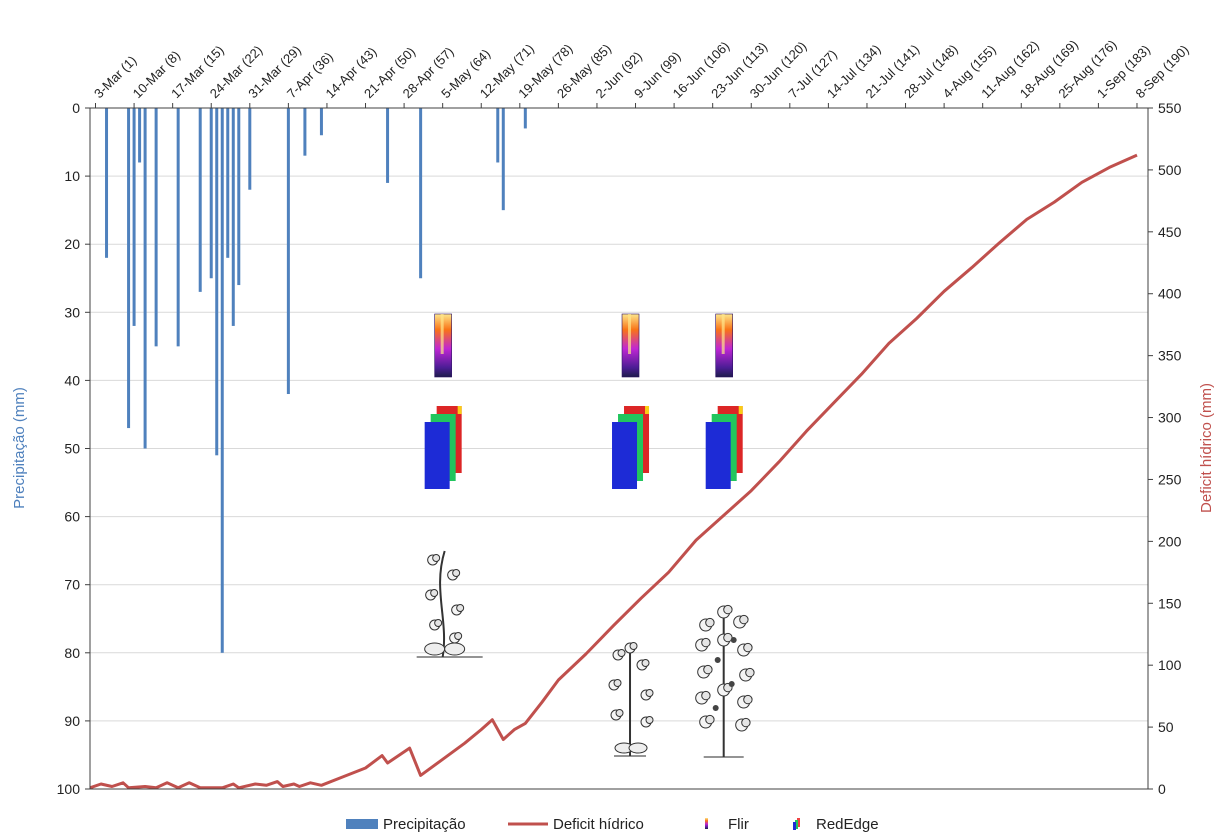  What do you see at coordinates (738, 824) in the screenshot?
I see `legend-label-flir: Flir` at bounding box center [738, 824].